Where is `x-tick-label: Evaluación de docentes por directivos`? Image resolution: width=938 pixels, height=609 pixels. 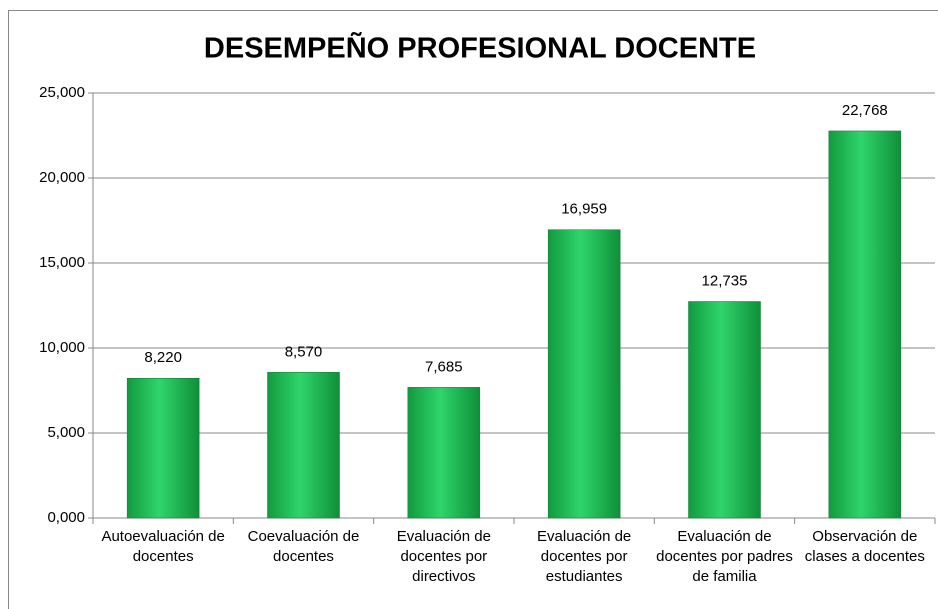
x-tick-label: Evaluación de docentes por directivos is located at coordinates (443, 556).